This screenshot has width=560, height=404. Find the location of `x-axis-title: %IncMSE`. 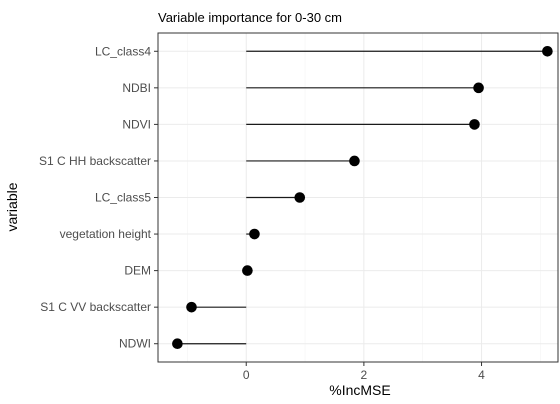

x-axis-title: %IncMSE is located at coordinates (359, 390).